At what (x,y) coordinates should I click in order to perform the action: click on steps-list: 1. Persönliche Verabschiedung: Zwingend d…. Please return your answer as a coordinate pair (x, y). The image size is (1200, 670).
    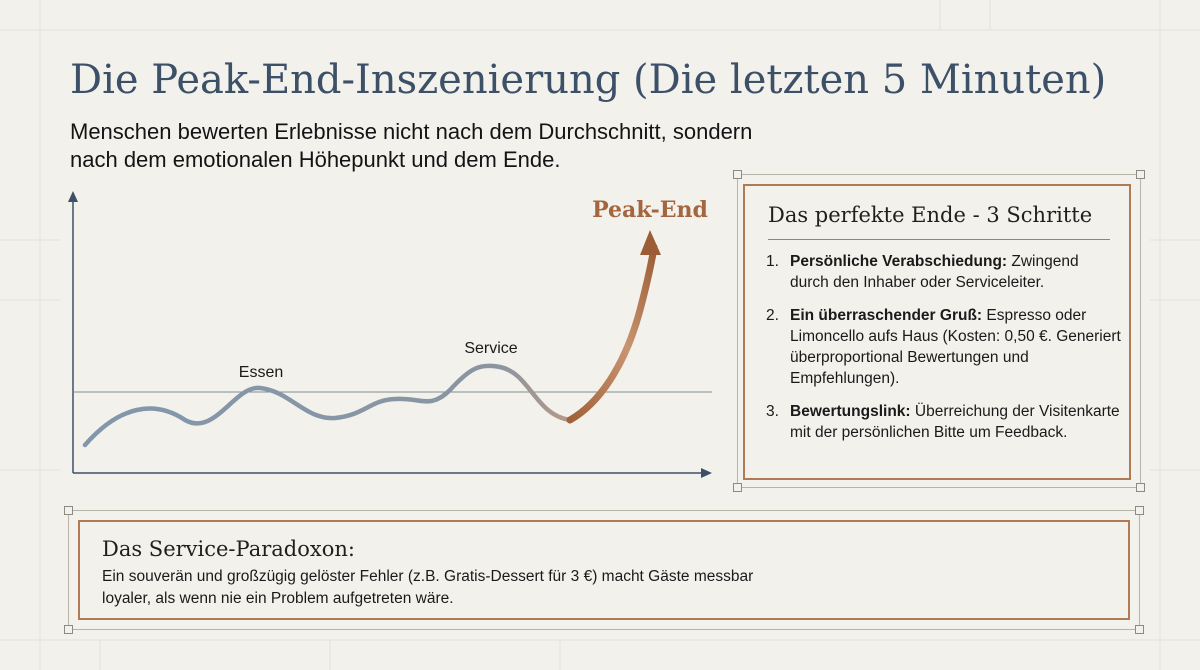
    Looking at the image, I should click on (943, 353).